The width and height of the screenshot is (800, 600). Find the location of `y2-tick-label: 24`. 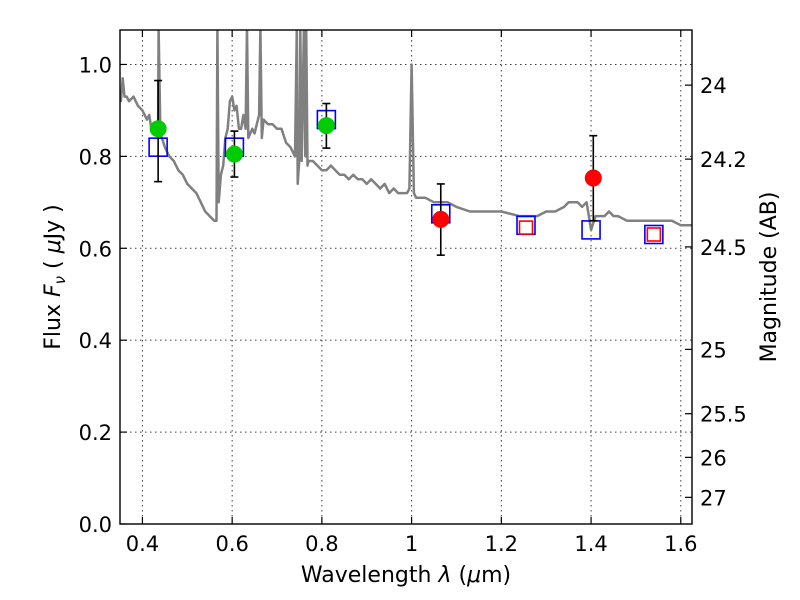

y2-tick-label: 24 is located at coordinates (713, 86).